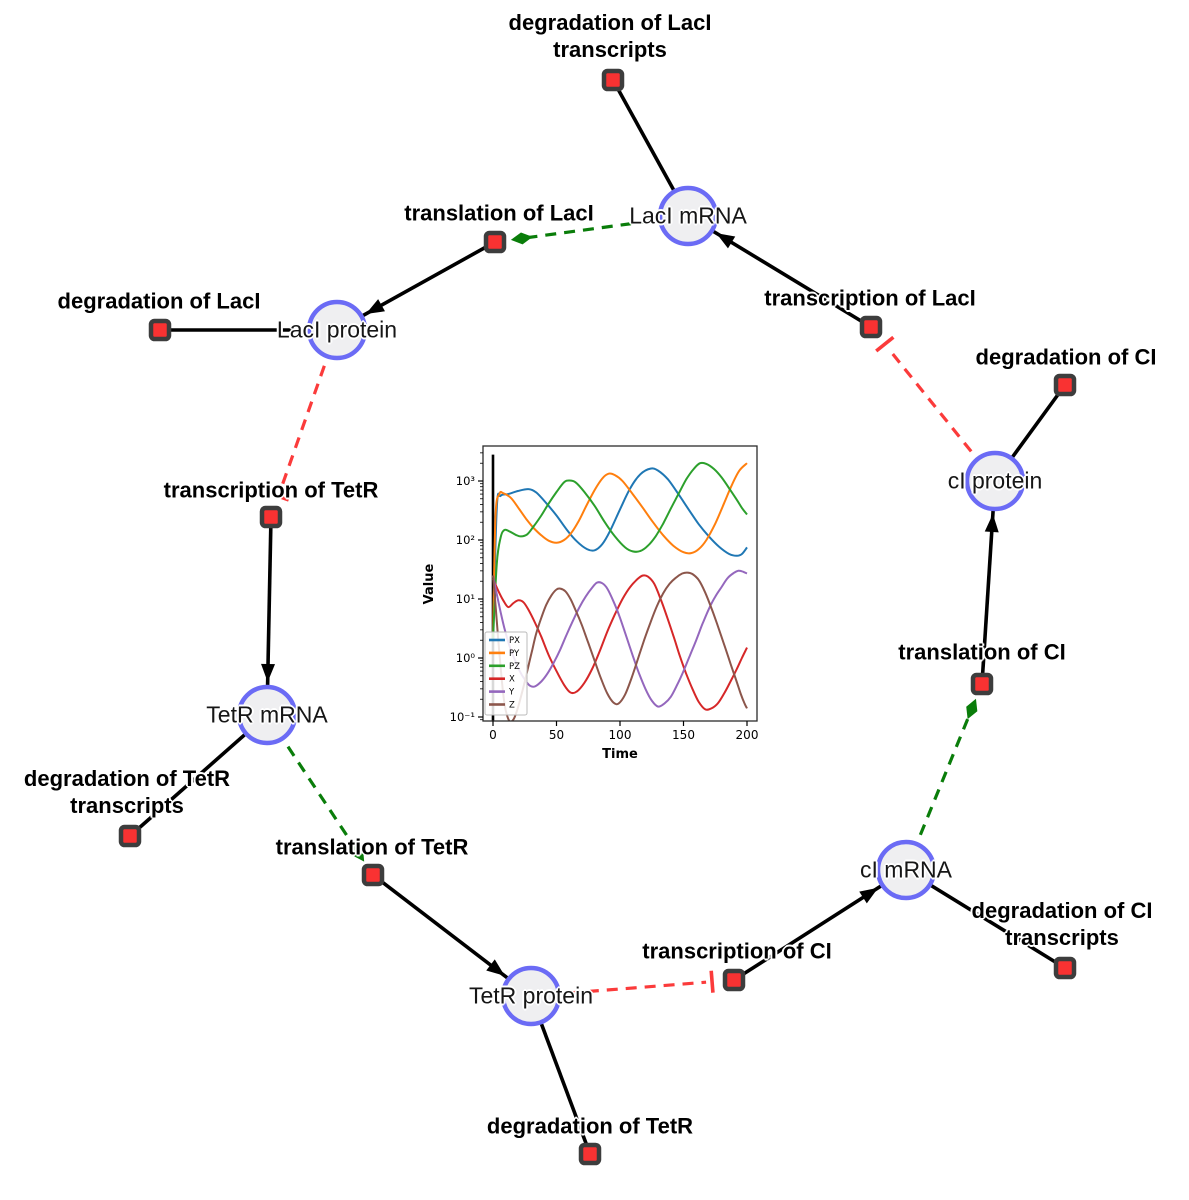  I want to click on legend-entry-label: PZ, so click(514, 667).